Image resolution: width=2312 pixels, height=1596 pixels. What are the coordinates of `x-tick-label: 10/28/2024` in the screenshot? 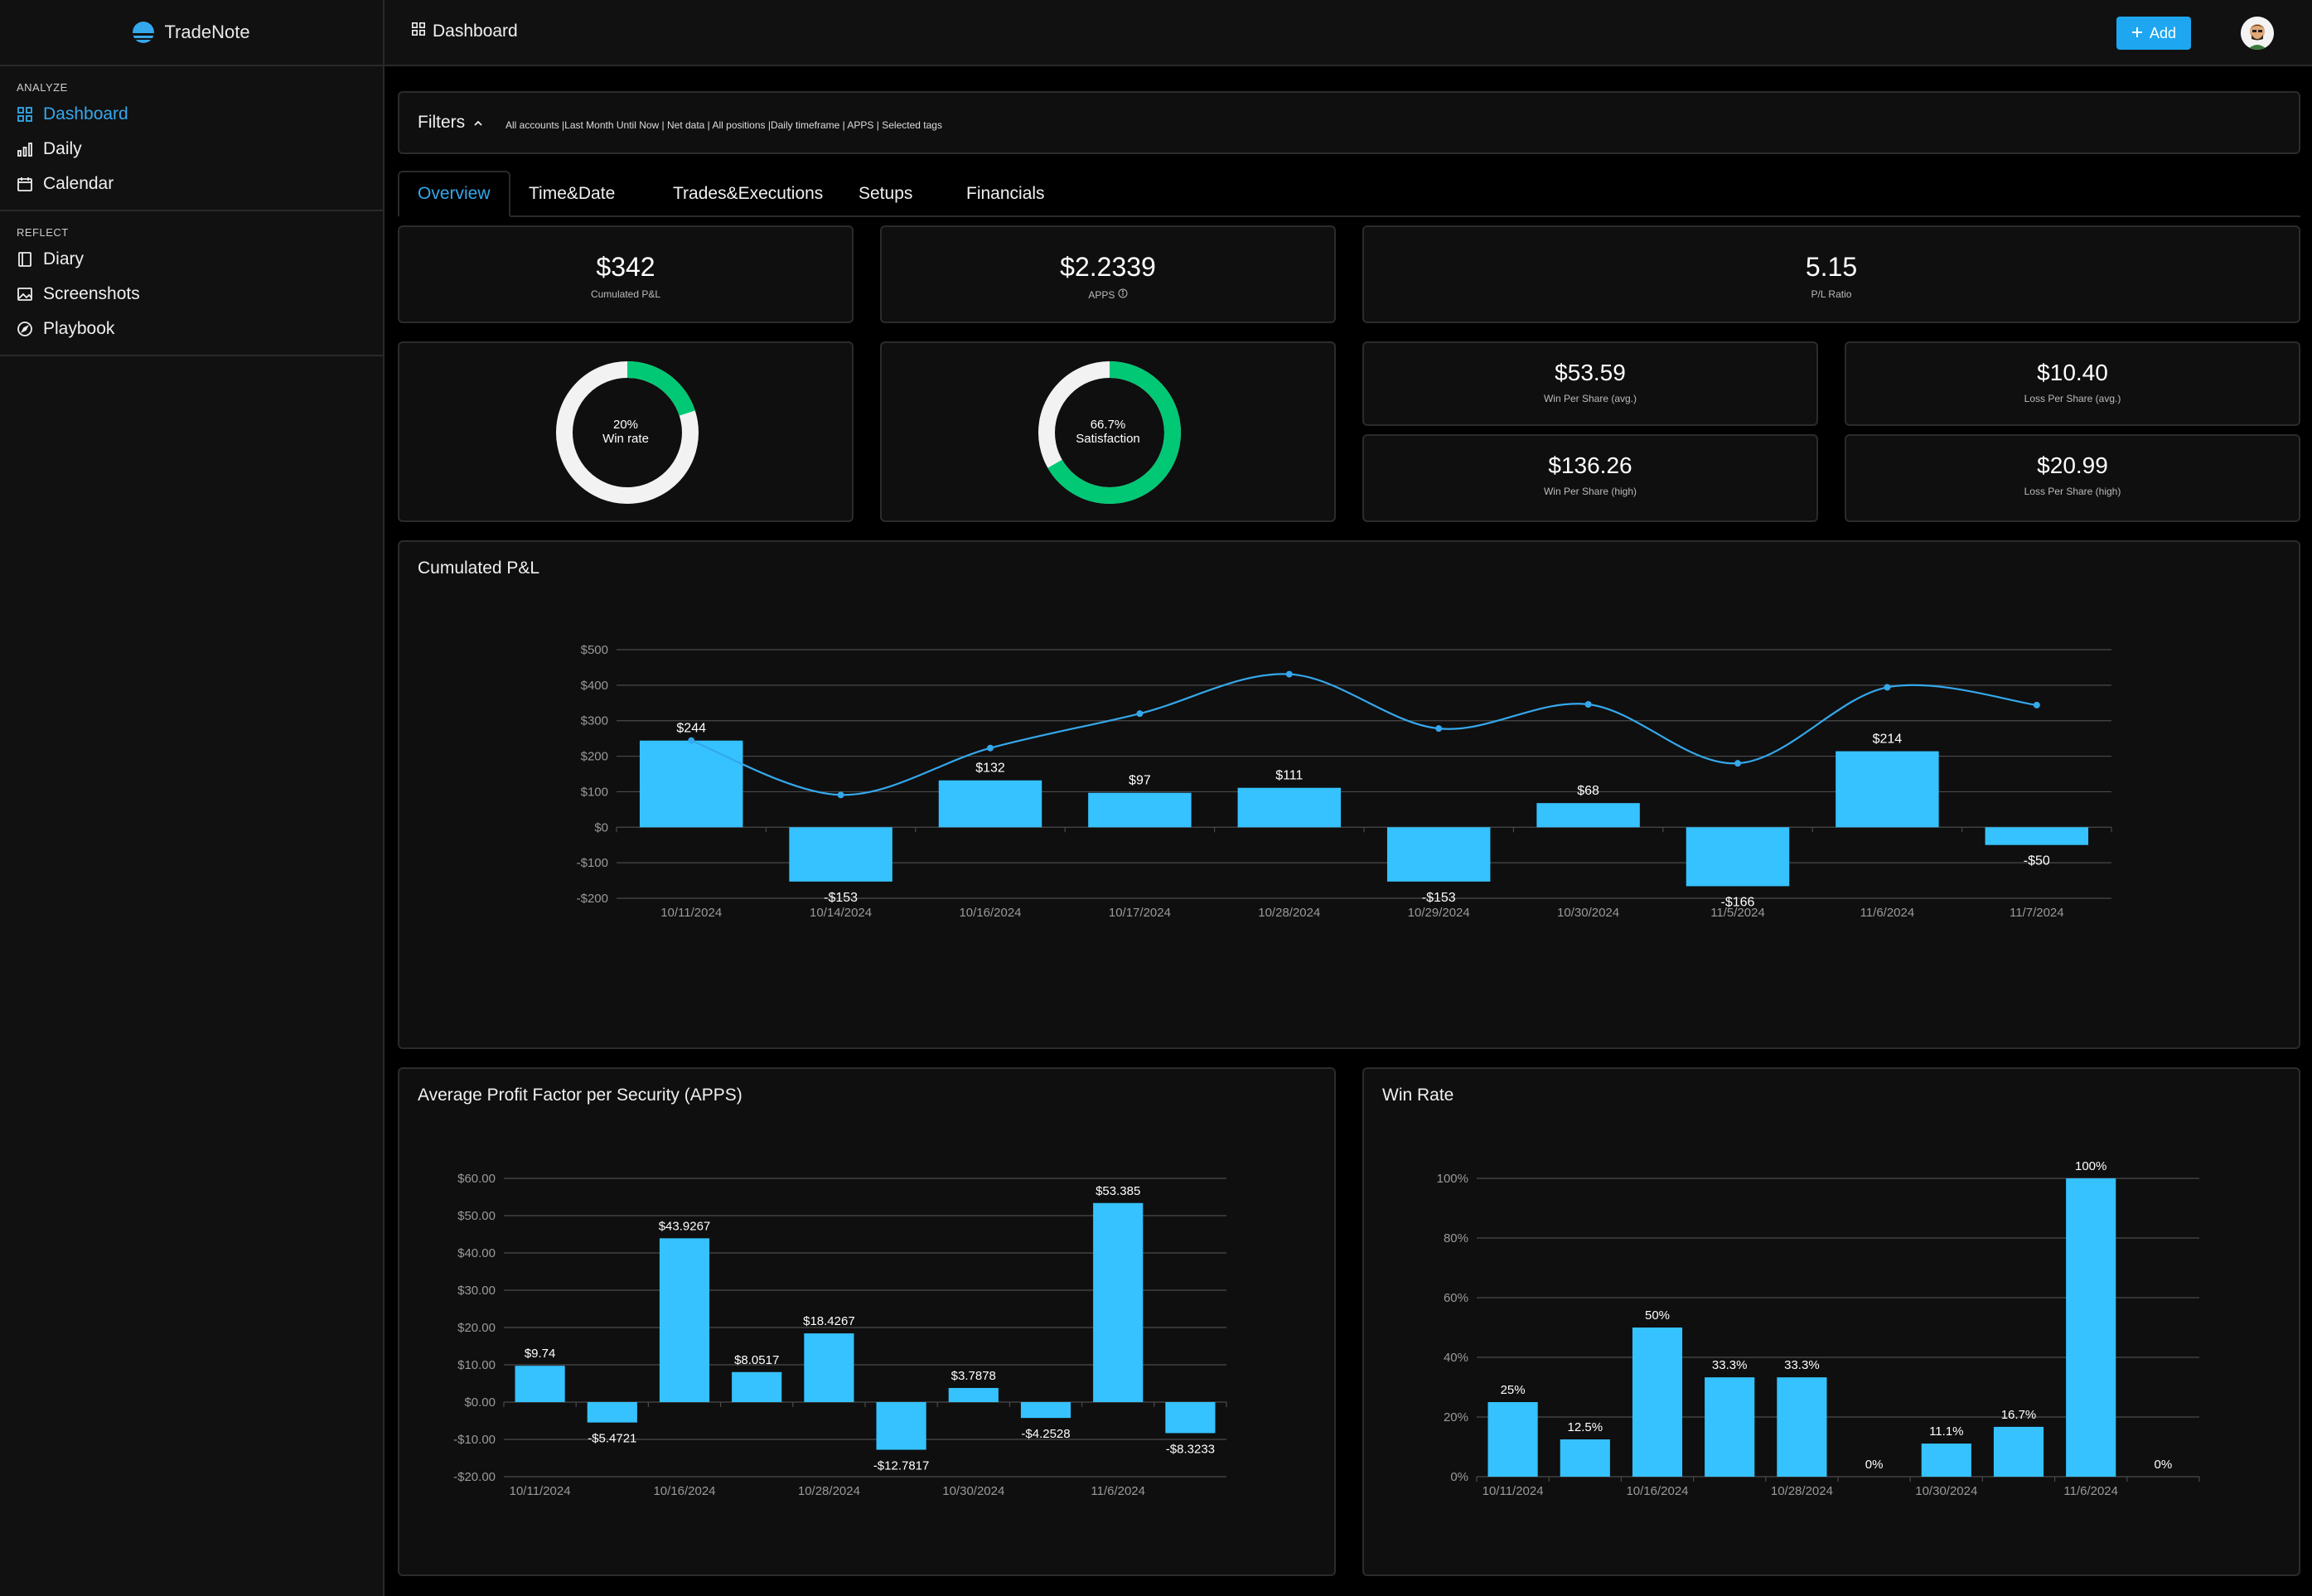 It's located at (1802, 1491).